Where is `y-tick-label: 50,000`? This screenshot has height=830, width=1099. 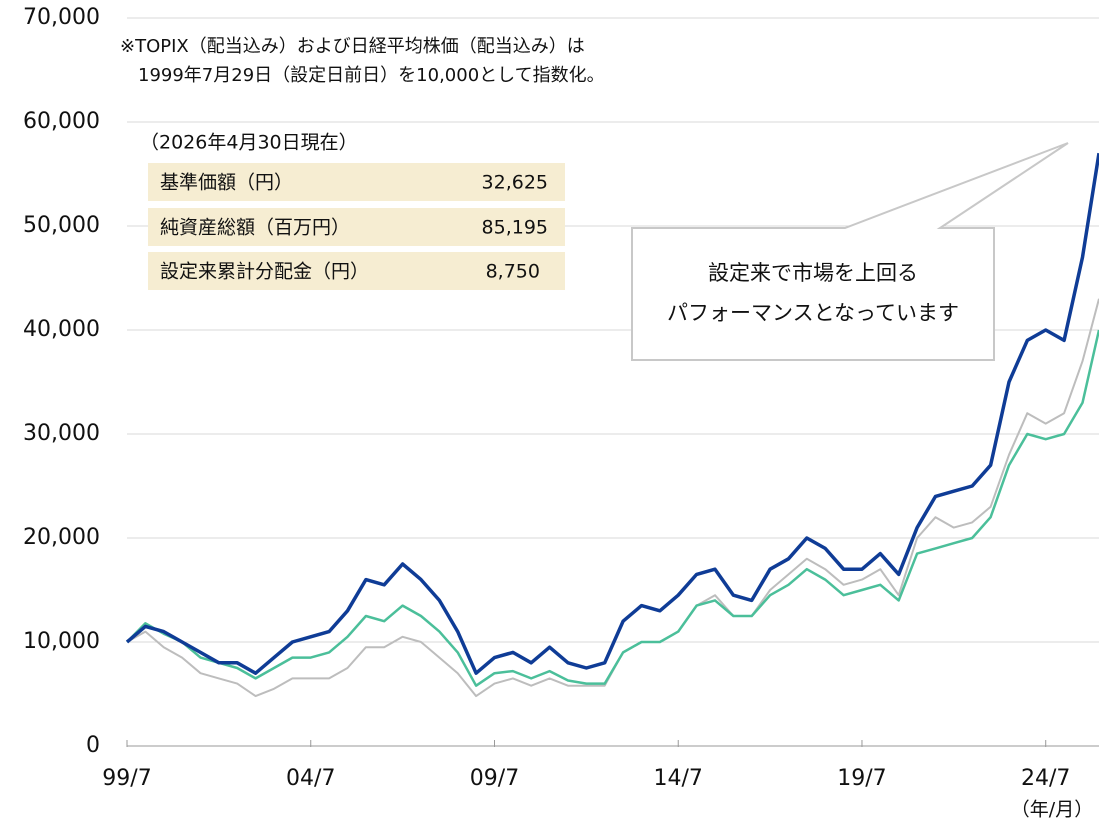
y-tick-label: 50,000 is located at coordinates (61, 225).